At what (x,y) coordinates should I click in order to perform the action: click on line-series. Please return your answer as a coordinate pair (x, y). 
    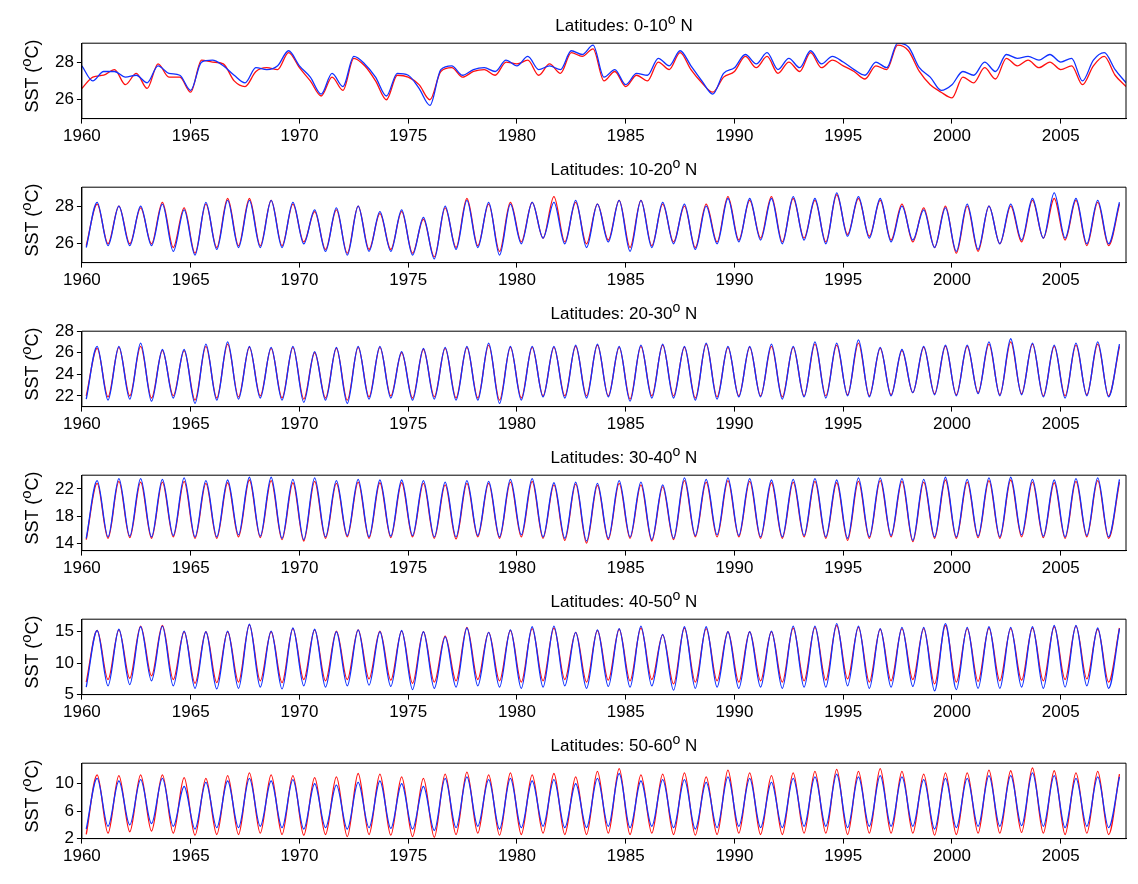
    Looking at the image, I should click on (603, 802).